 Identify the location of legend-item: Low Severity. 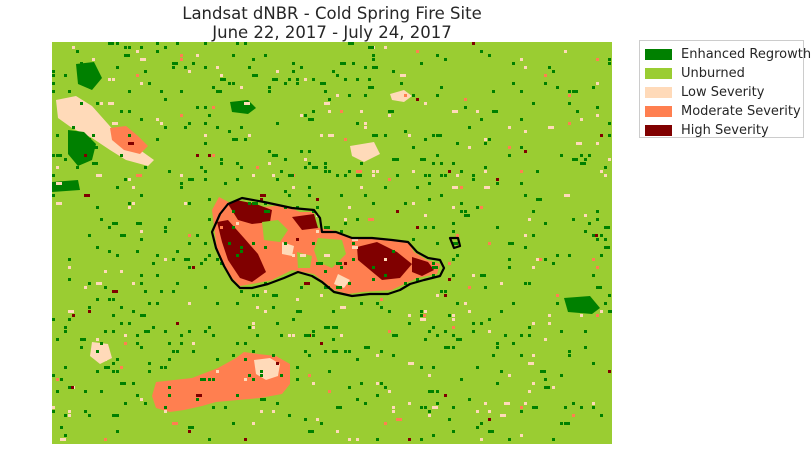
(724, 92).